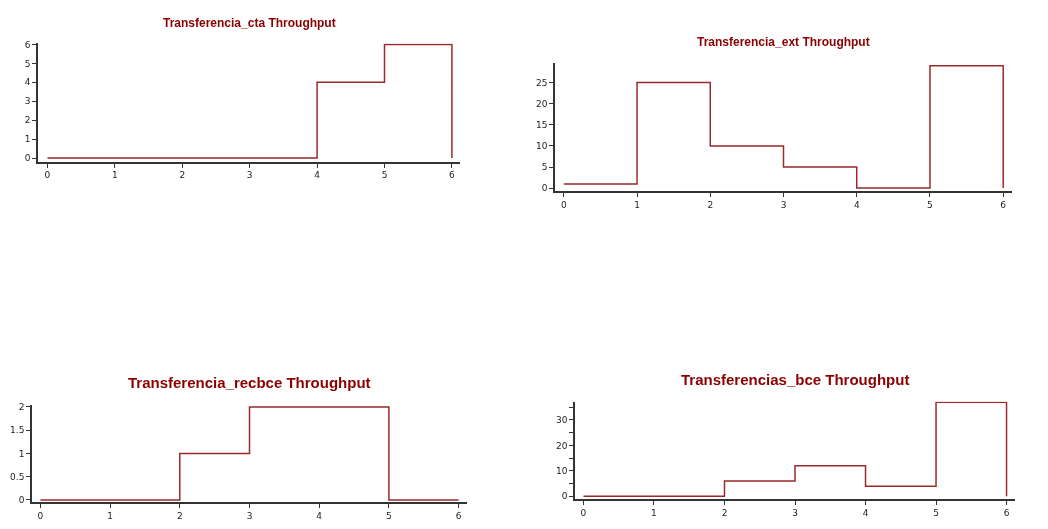 The width and height of the screenshot is (1048, 529). Describe the element at coordinates (27, 44) in the screenshot. I see `y-tick-label: 6` at that location.